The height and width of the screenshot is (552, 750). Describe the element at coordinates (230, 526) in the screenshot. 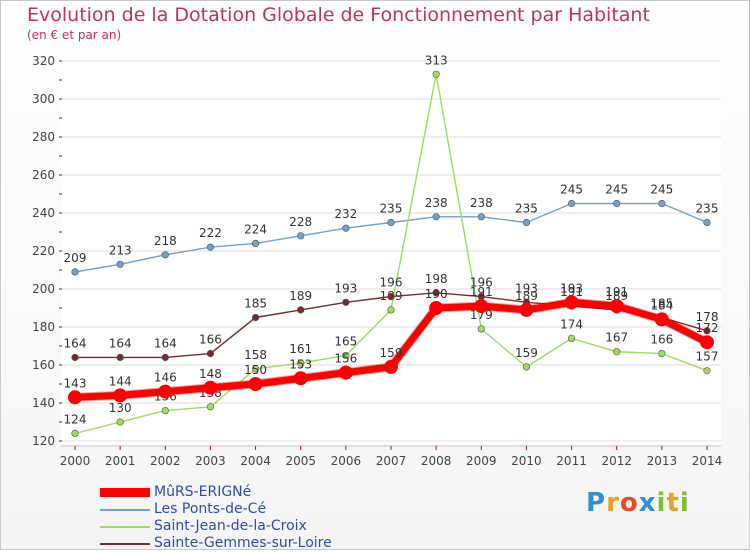

I see `legend-label: Saint-Jean-de-la-Croix` at that location.